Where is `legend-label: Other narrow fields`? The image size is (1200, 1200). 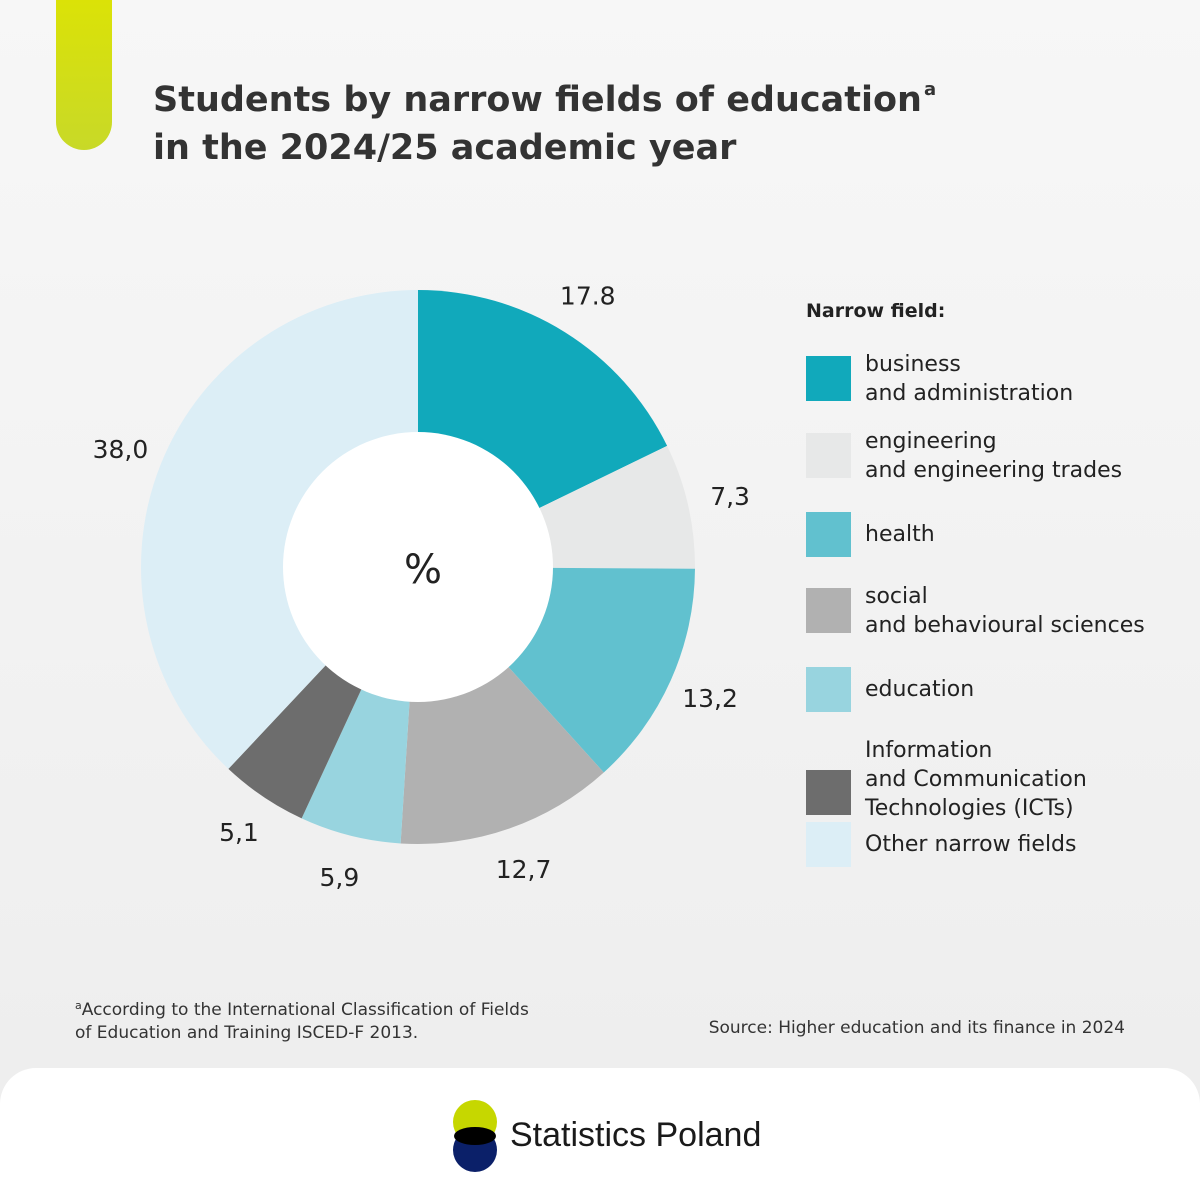 legend-label: Other narrow fields is located at coordinates (971, 844).